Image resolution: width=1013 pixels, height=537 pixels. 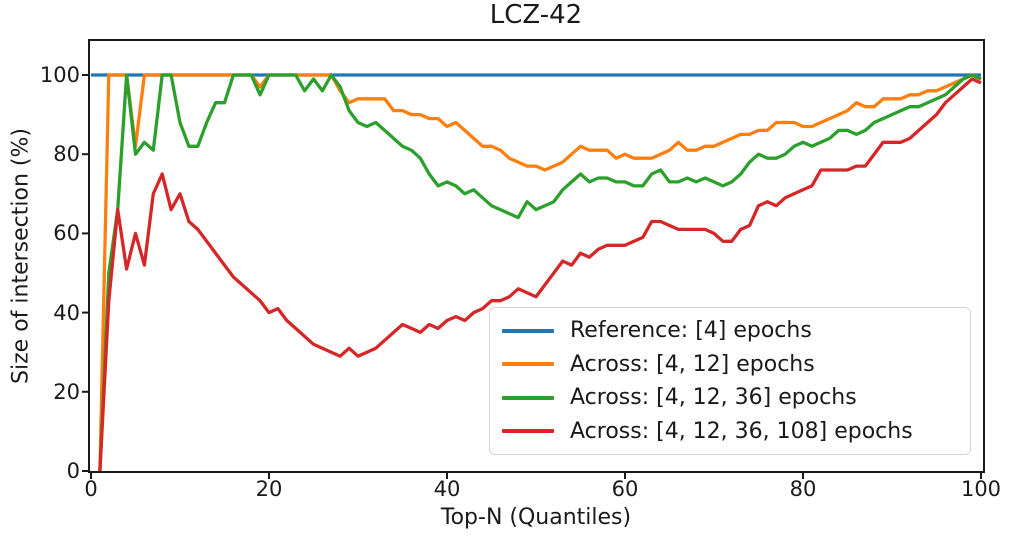 I want to click on y-tick-label-40: 40, so click(x=66, y=312).